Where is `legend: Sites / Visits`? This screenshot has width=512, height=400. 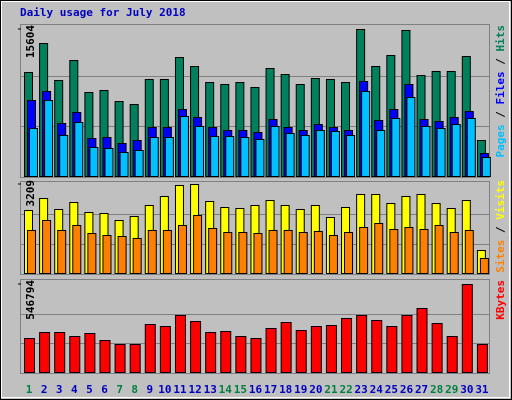 legend: Sites / Visits is located at coordinates (500, 226).